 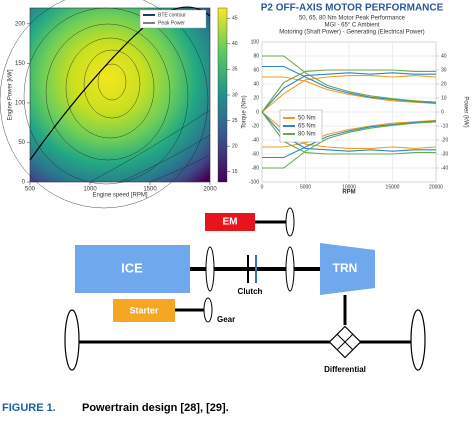 I want to click on x-tick-label: 15000, so click(x=393, y=187).